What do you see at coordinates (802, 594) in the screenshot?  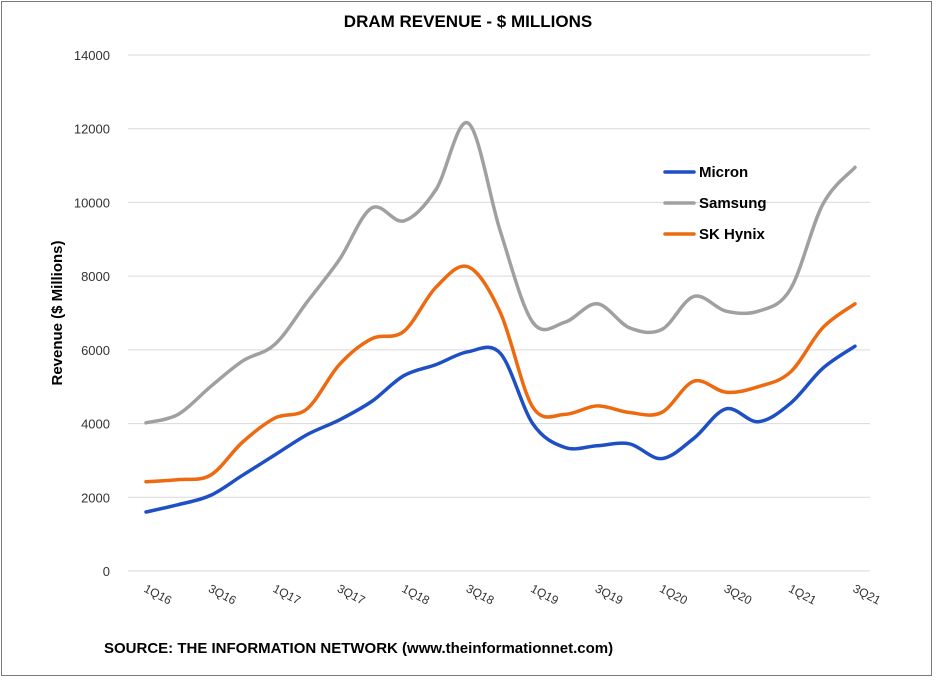 I see `x-tick-label: 1Q21` at bounding box center [802, 594].